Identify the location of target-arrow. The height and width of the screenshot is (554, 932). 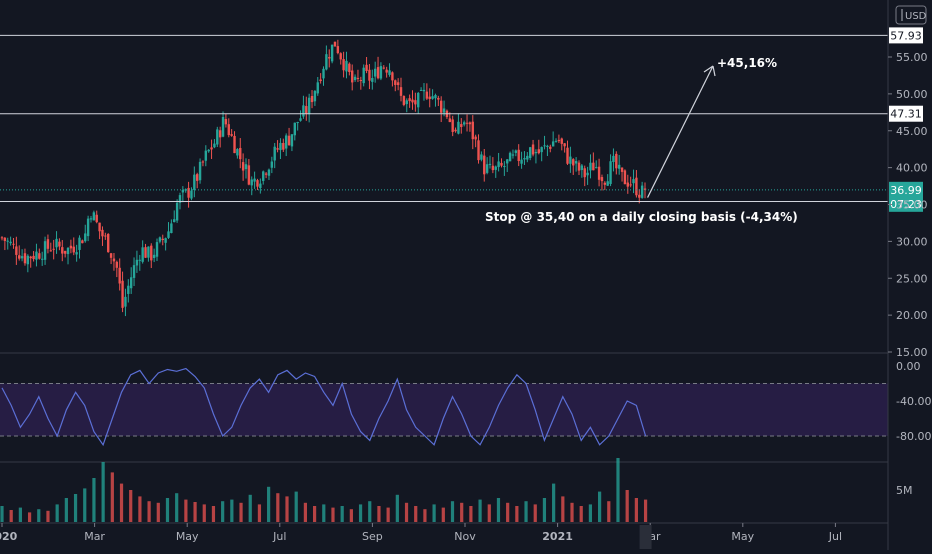
(681, 131).